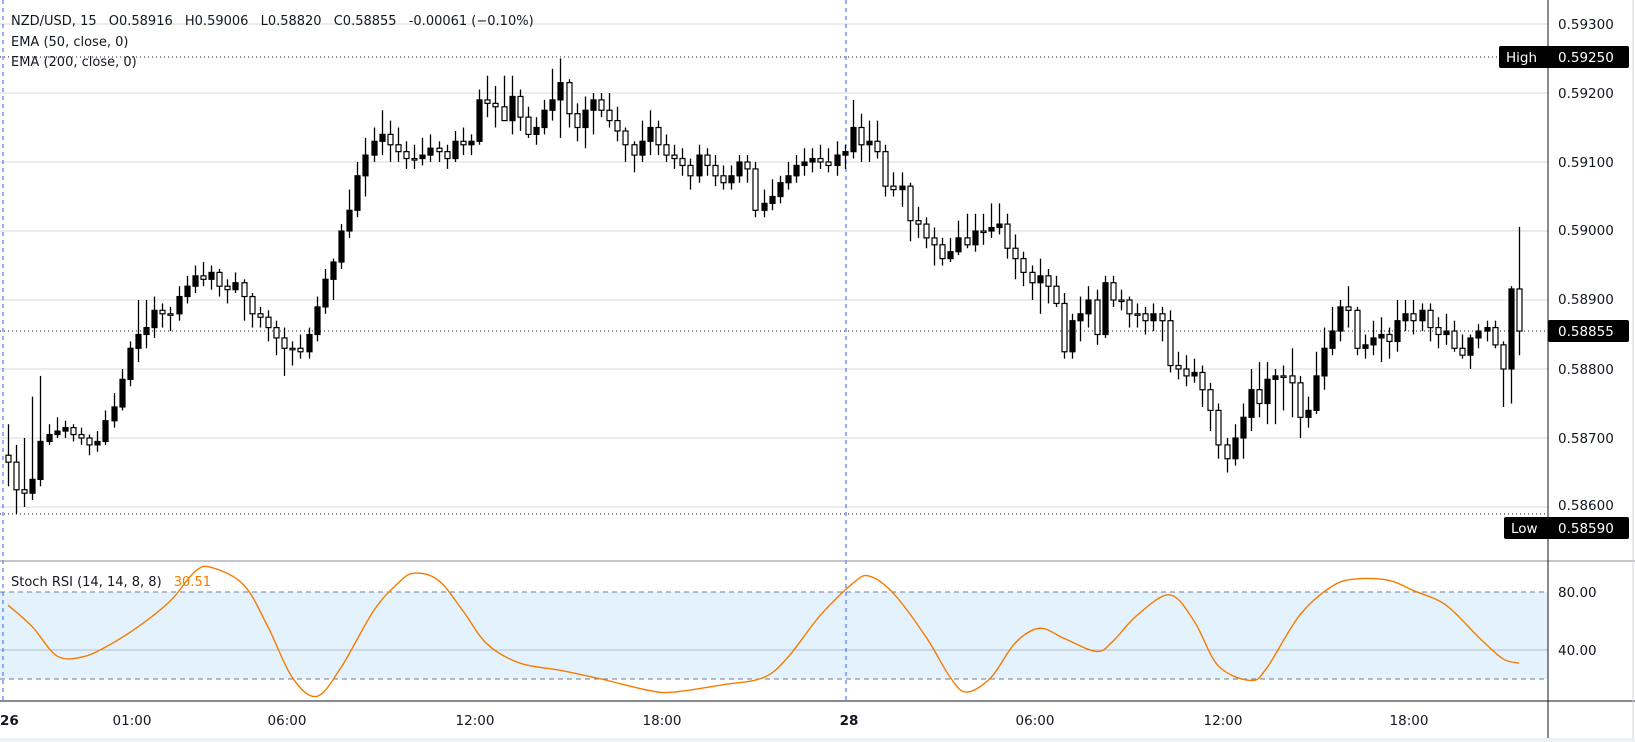 The image size is (1635, 742). Describe the element at coordinates (774, 635) in the screenshot. I see `rsi-pane-background` at that location.